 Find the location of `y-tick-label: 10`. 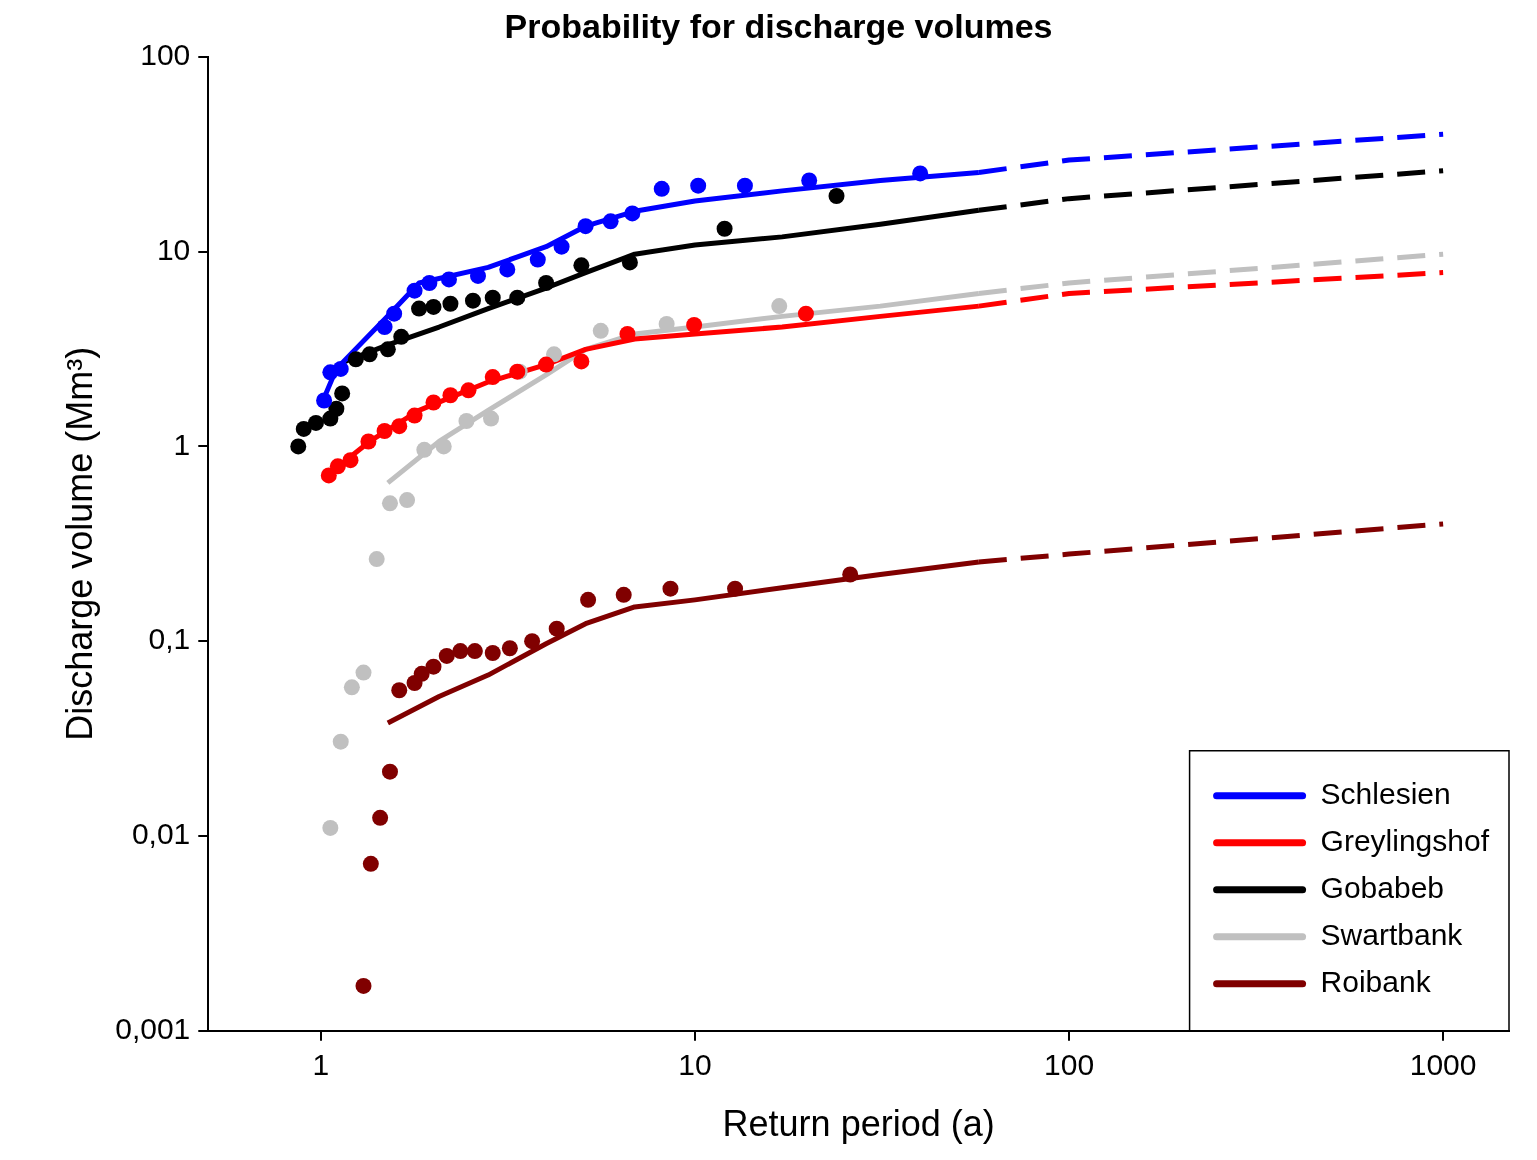

y-tick-label: 10 is located at coordinates (173, 249).